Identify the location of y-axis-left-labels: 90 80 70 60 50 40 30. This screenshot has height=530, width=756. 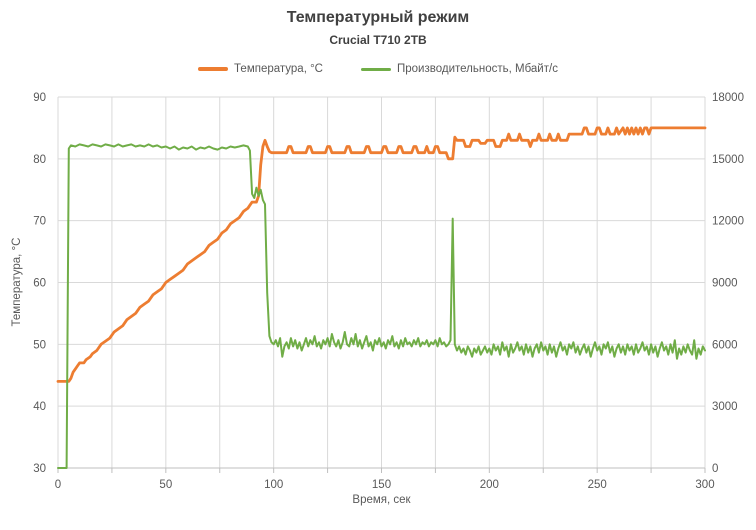
(39, 283).